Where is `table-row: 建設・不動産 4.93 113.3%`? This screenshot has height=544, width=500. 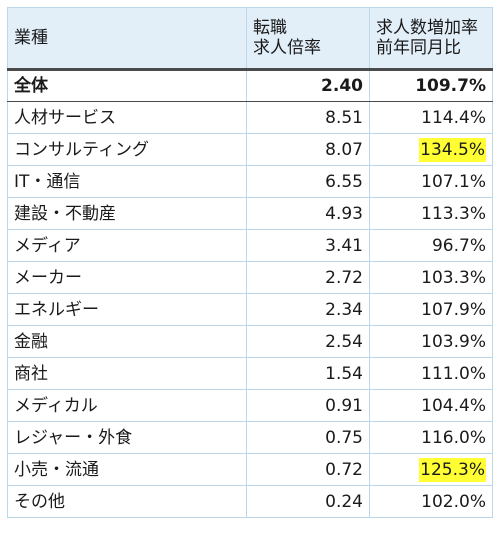
table-row: 建設・不動産 4.93 113.3% is located at coordinates (250, 213).